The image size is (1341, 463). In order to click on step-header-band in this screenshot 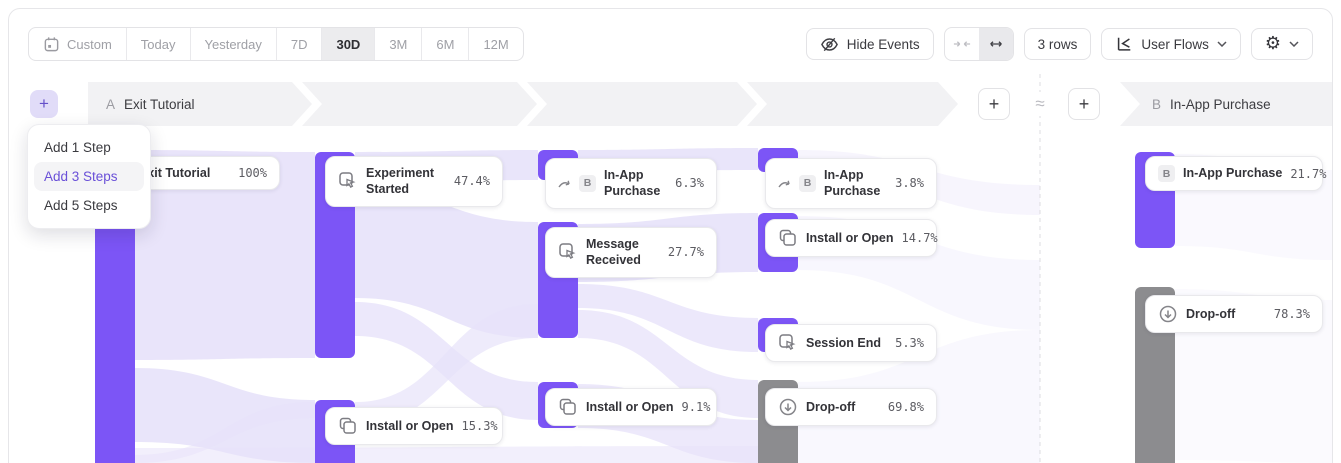, I will do `click(710, 104)`.